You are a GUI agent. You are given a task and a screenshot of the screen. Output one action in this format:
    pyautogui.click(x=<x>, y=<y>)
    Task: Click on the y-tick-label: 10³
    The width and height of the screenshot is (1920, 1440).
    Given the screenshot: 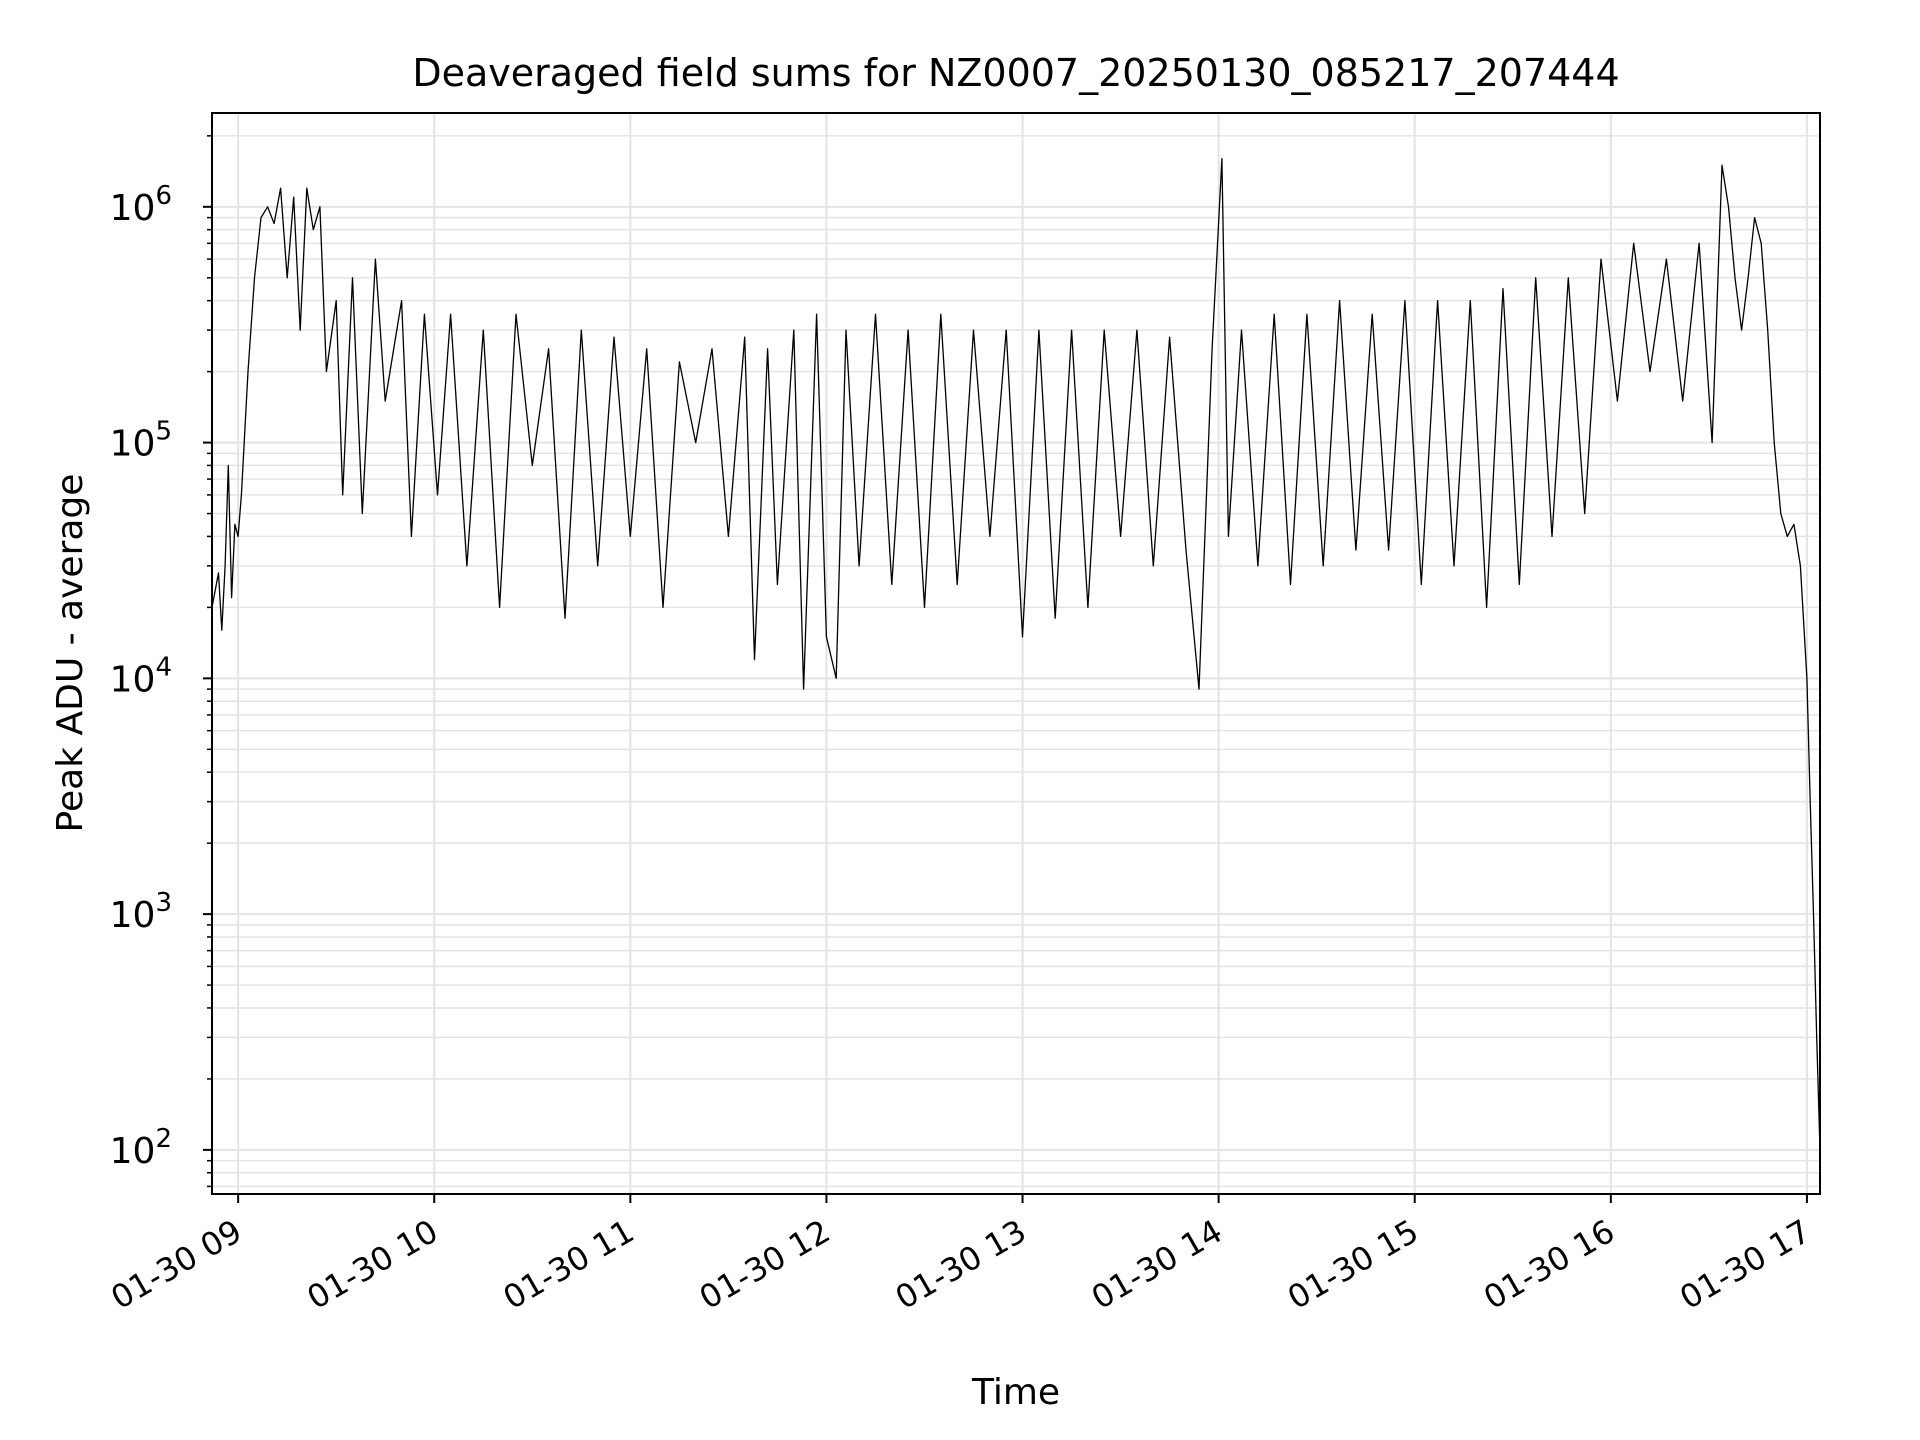 What is the action you would take?
    pyautogui.click(x=141, y=912)
    